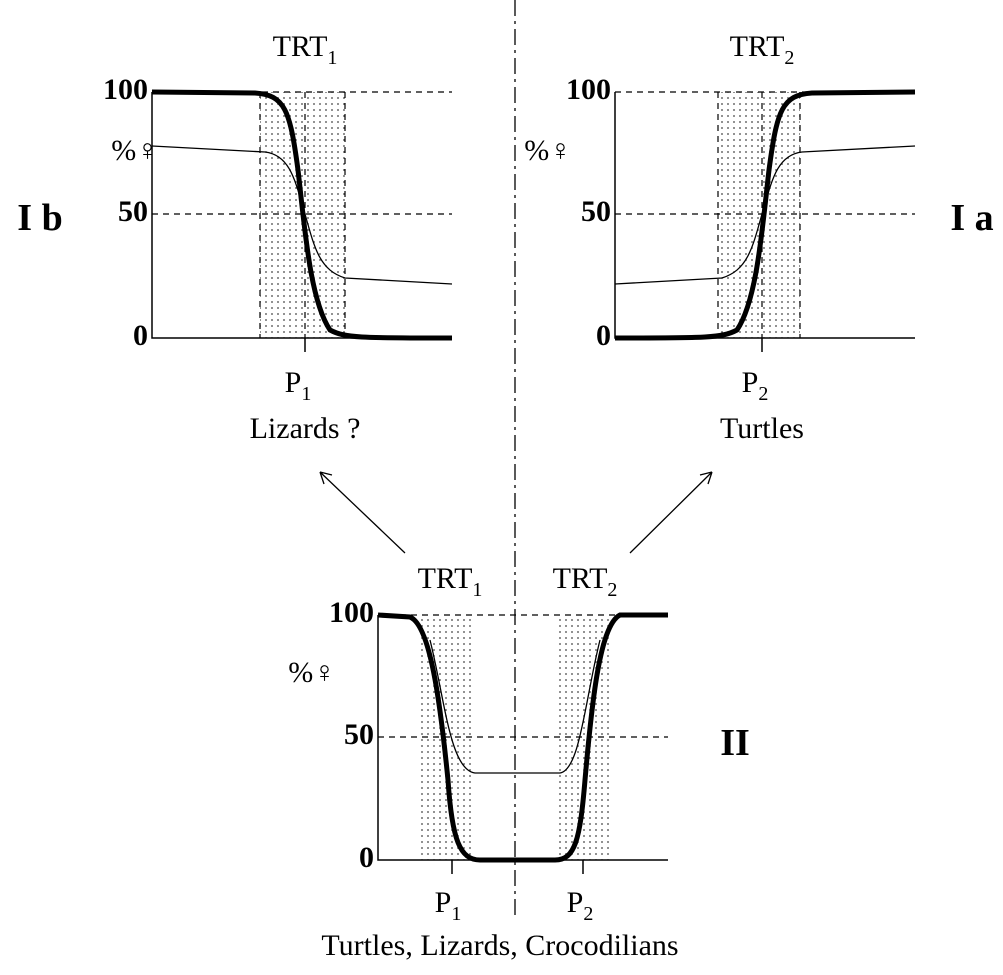 The image size is (1003, 975). I want to click on shaded-zone, so click(759, 215).